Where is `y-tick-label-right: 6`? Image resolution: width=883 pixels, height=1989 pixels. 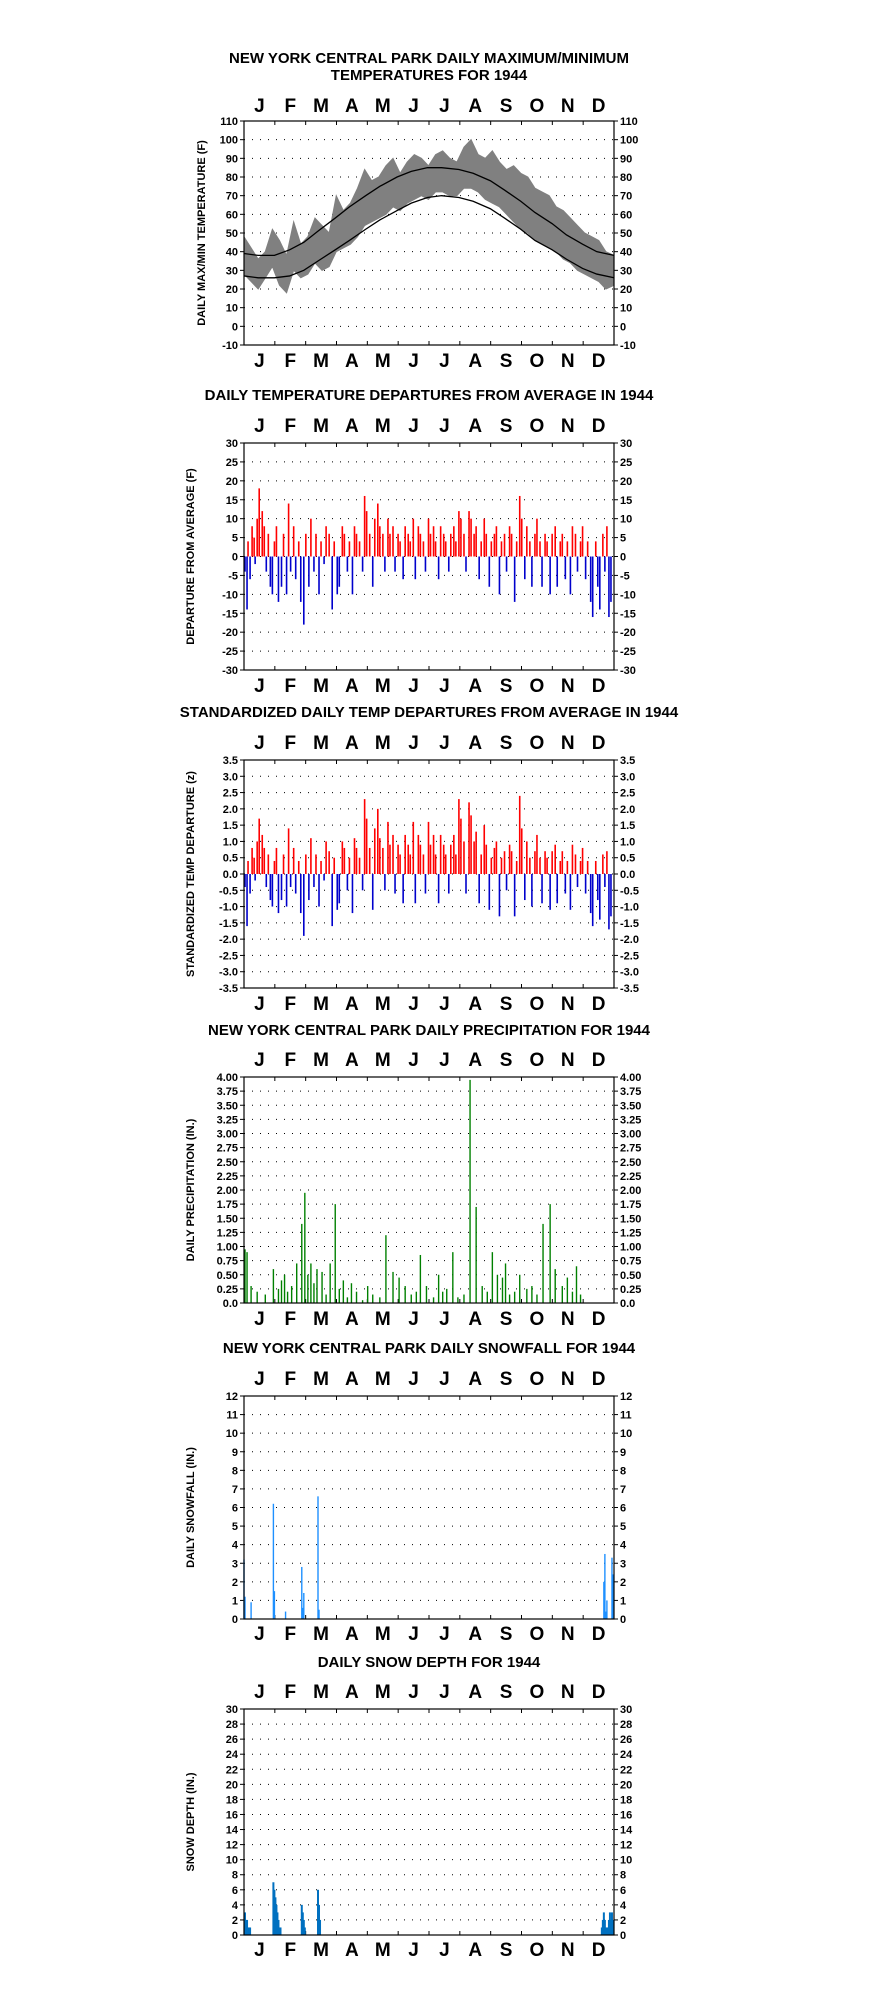
y-tick-label-right: 6 is located at coordinates (623, 1509).